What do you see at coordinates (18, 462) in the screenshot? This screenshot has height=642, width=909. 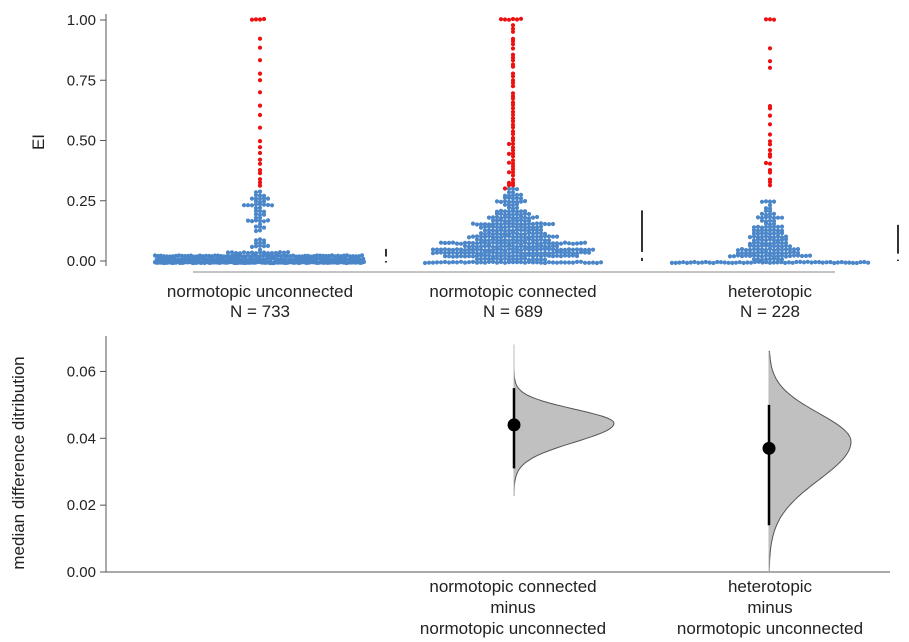 I see `diff-y-axis-label: median difference ditribution` at bounding box center [18, 462].